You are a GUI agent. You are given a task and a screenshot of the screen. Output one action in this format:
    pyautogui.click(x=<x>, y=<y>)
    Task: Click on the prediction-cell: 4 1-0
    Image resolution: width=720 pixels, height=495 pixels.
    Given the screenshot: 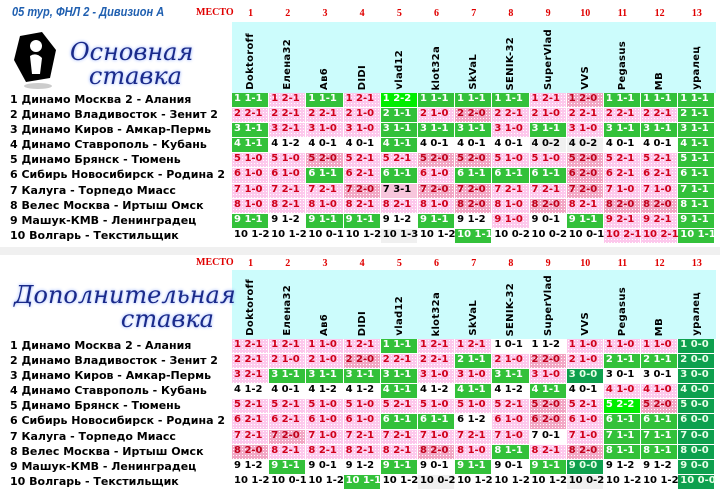 What is the action you would take?
    pyautogui.click(x=659, y=391)
    